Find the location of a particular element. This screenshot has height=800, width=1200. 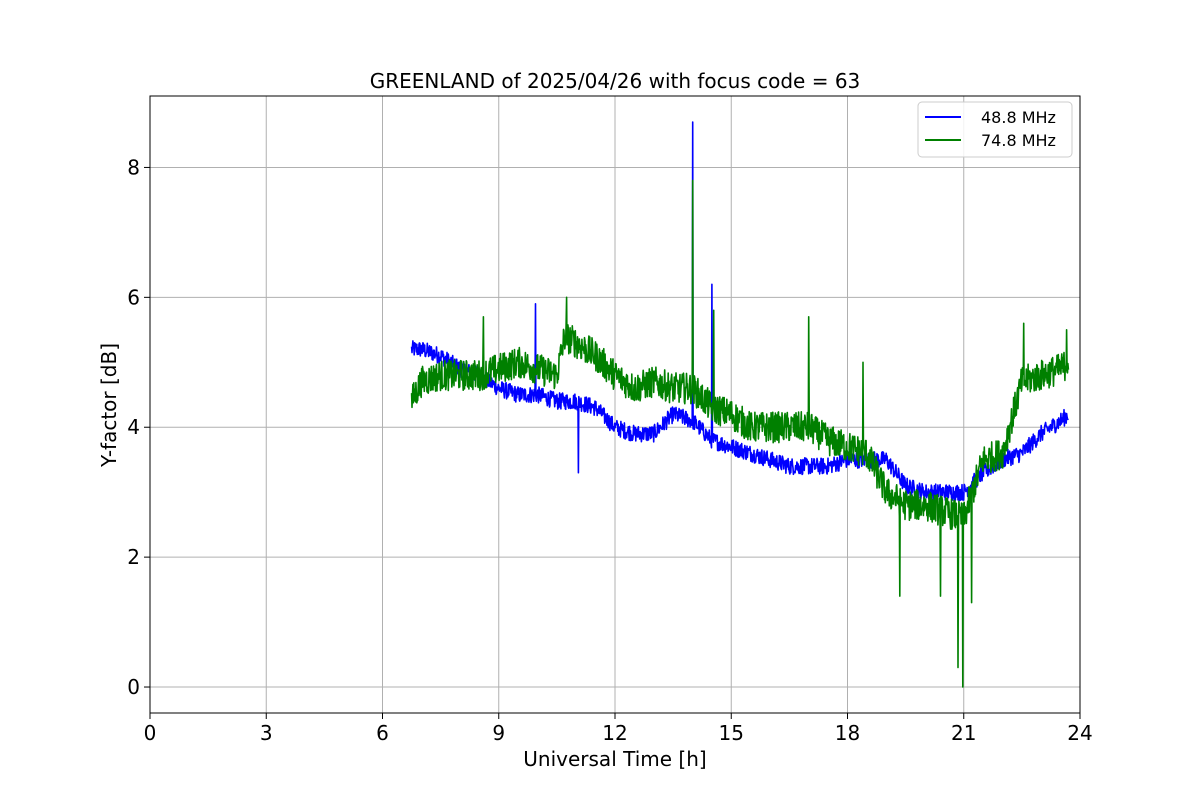

x-axis-label: Universal Time [h] is located at coordinates (614, 759).